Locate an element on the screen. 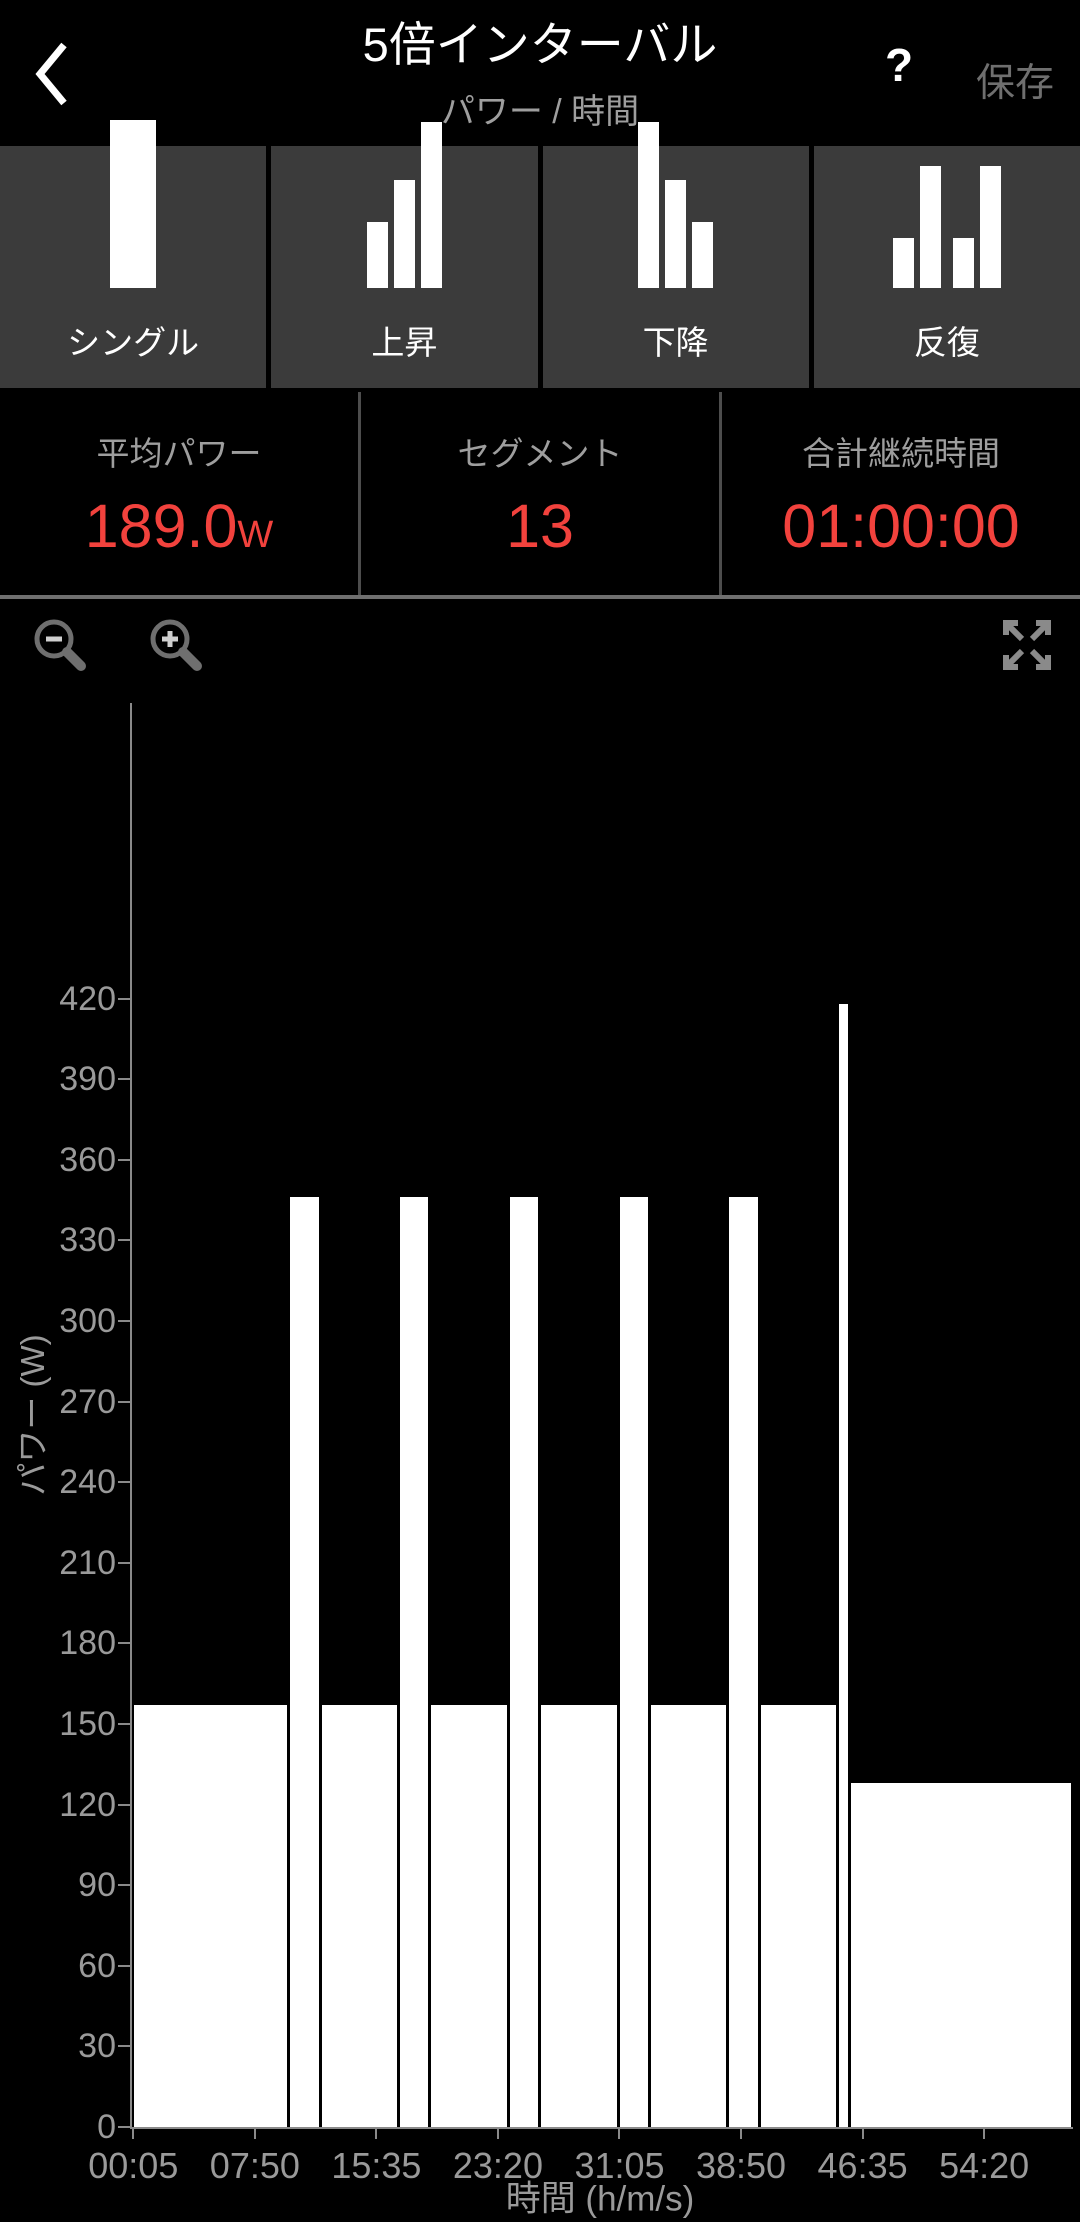  segment-type-row: シングル 上昇 下降 反復 is located at coordinates (540, 254).